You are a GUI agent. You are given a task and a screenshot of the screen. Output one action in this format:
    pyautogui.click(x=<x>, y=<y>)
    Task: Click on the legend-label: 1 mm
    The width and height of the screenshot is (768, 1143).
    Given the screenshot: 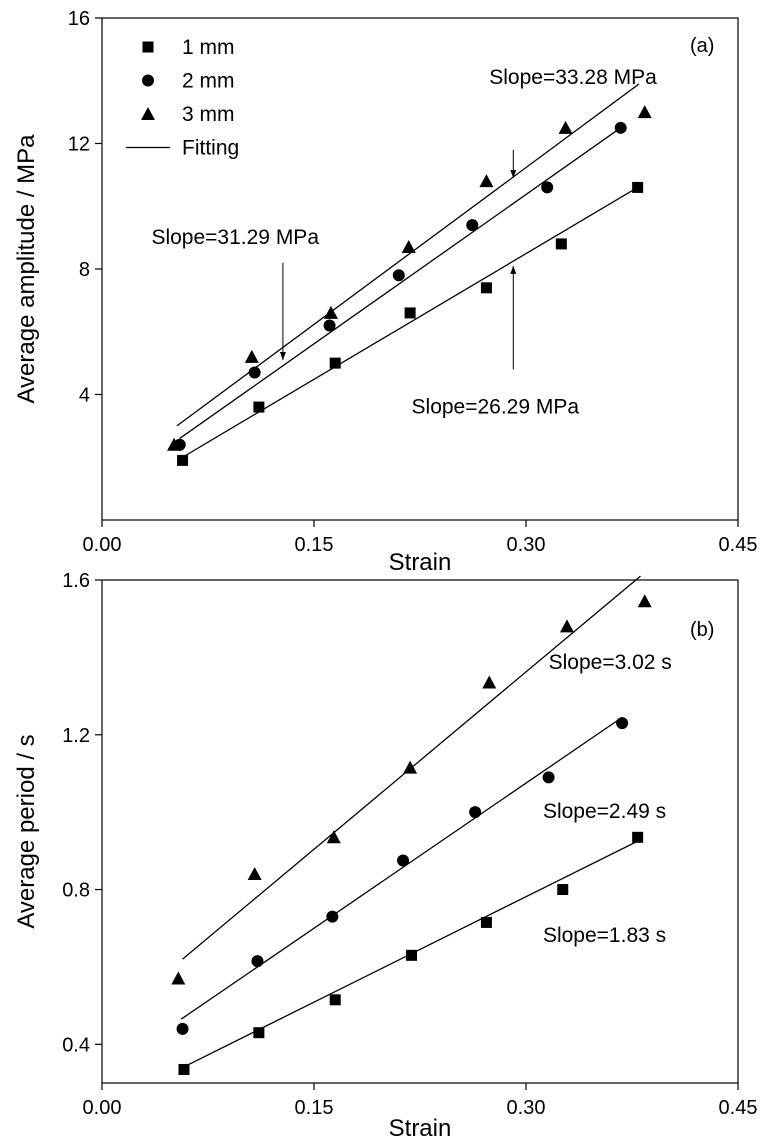 What is the action you would take?
    pyautogui.click(x=208, y=47)
    